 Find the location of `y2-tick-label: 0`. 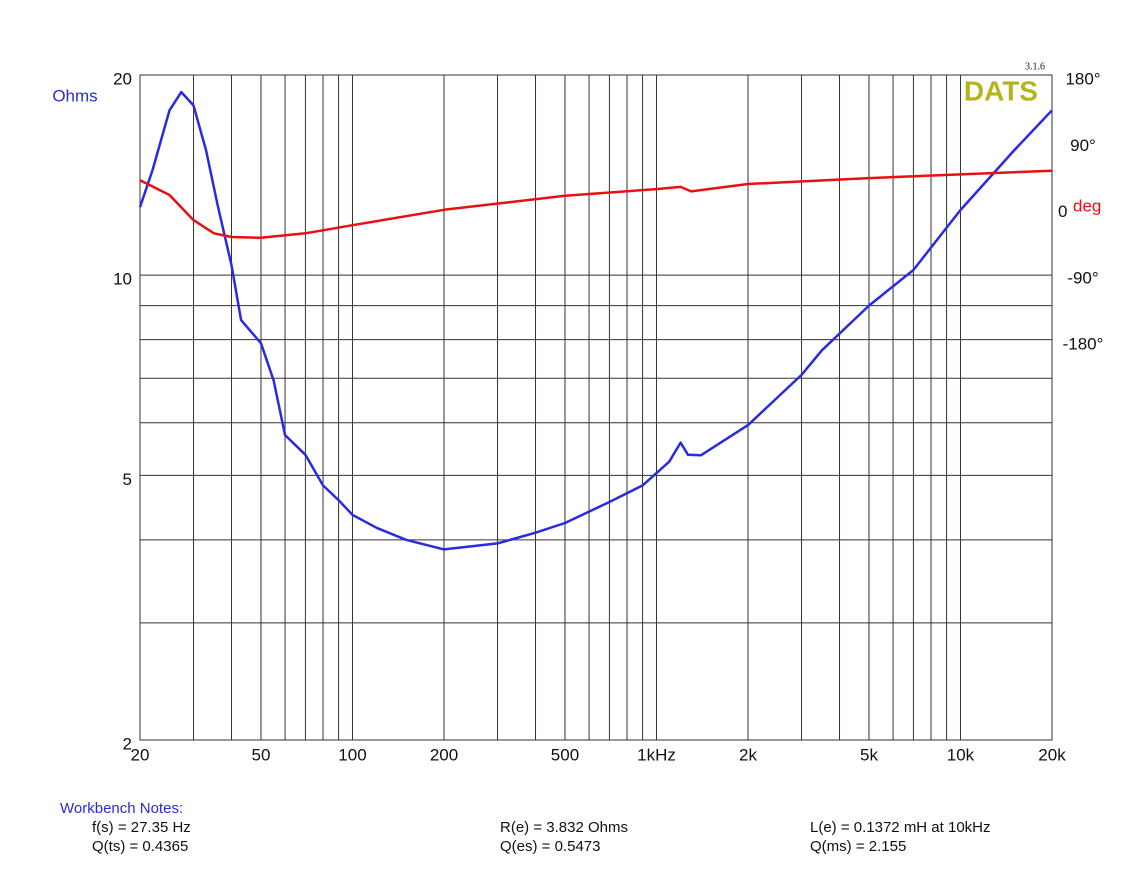

y2-tick-label: 0 is located at coordinates (1062, 211).